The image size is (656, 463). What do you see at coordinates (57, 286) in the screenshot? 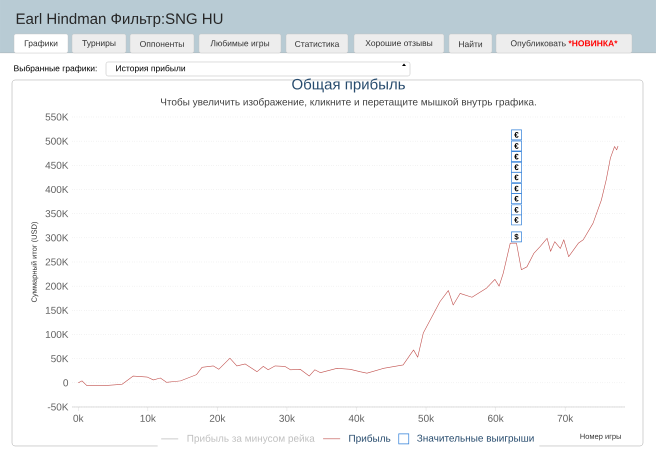
I see `y-tick-label: 200K` at bounding box center [57, 286].